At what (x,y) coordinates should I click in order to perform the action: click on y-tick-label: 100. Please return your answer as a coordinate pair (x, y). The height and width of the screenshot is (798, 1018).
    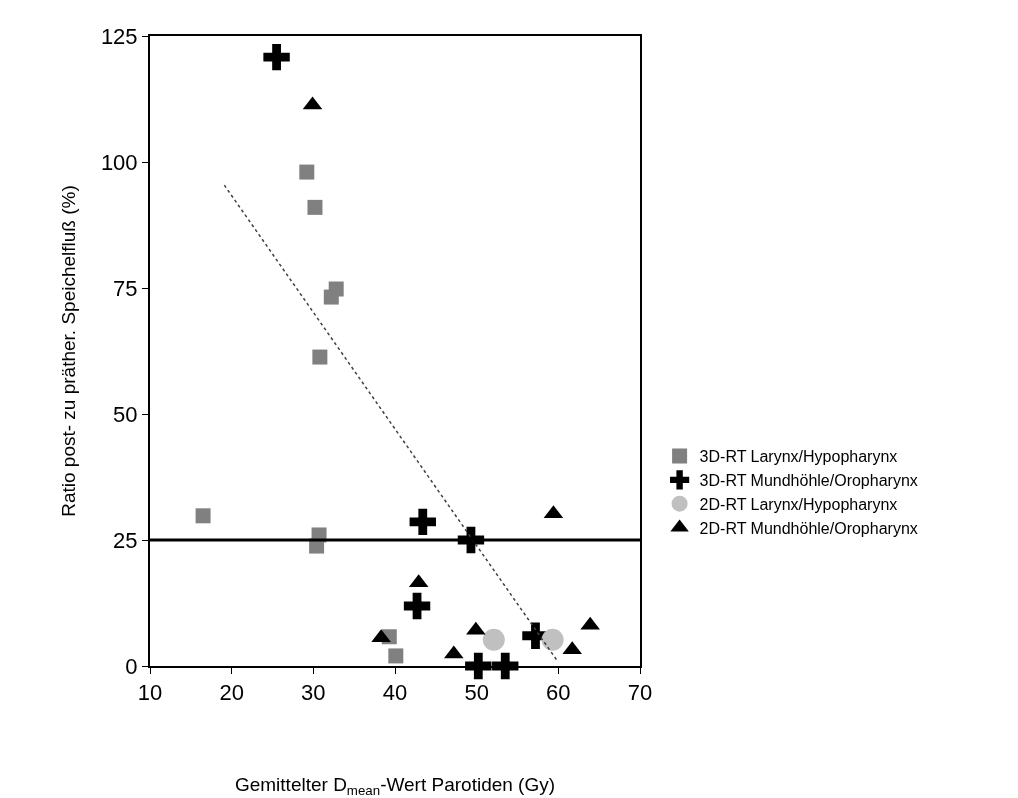
    Looking at the image, I should click on (119, 162).